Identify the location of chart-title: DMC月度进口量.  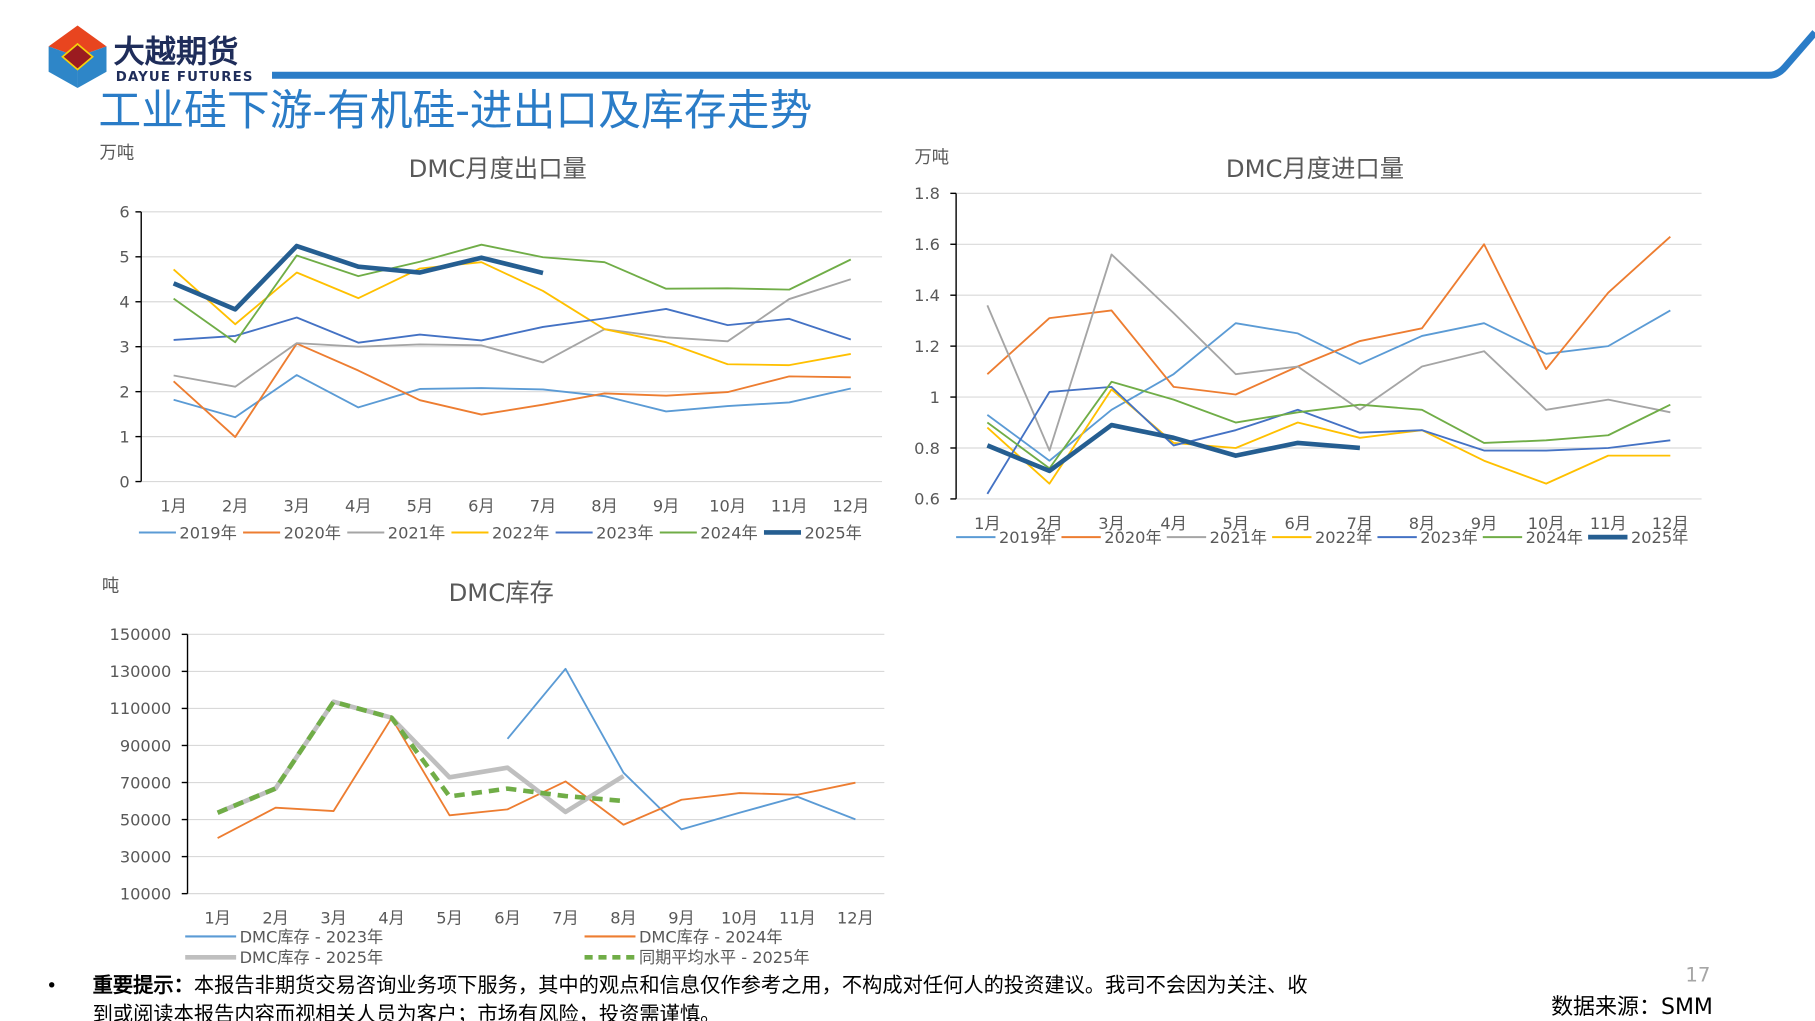
(1315, 168).